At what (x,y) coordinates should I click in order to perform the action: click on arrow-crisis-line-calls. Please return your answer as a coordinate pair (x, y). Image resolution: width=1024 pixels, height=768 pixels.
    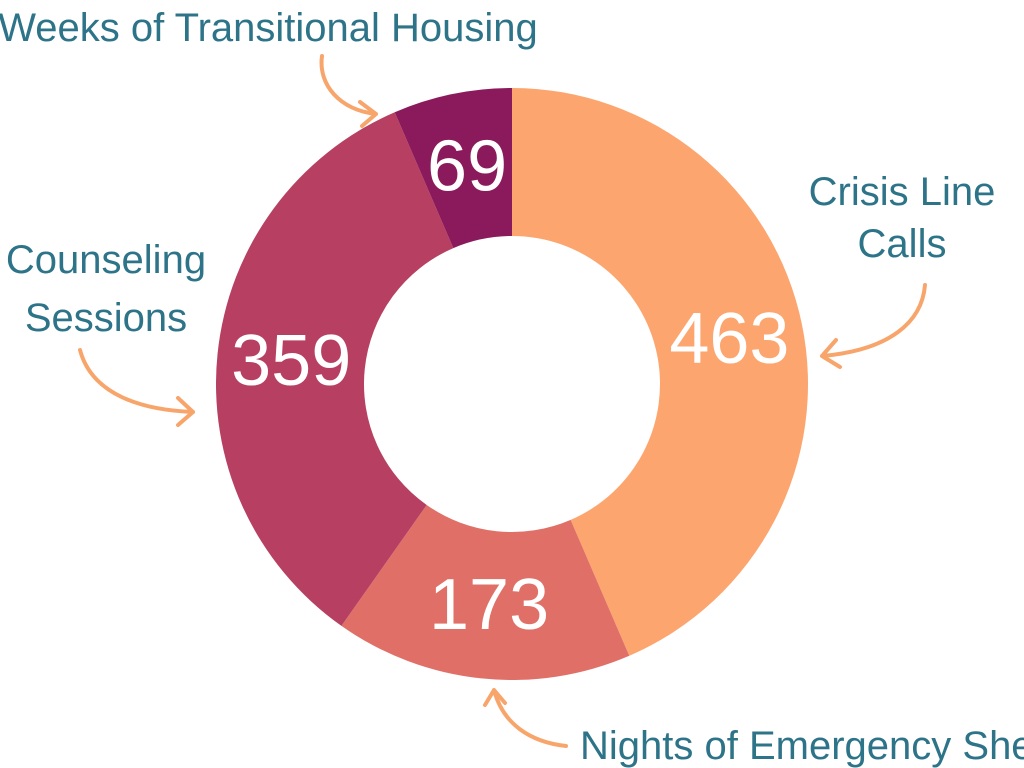
    Looking at the image, I should click on (873, 326).